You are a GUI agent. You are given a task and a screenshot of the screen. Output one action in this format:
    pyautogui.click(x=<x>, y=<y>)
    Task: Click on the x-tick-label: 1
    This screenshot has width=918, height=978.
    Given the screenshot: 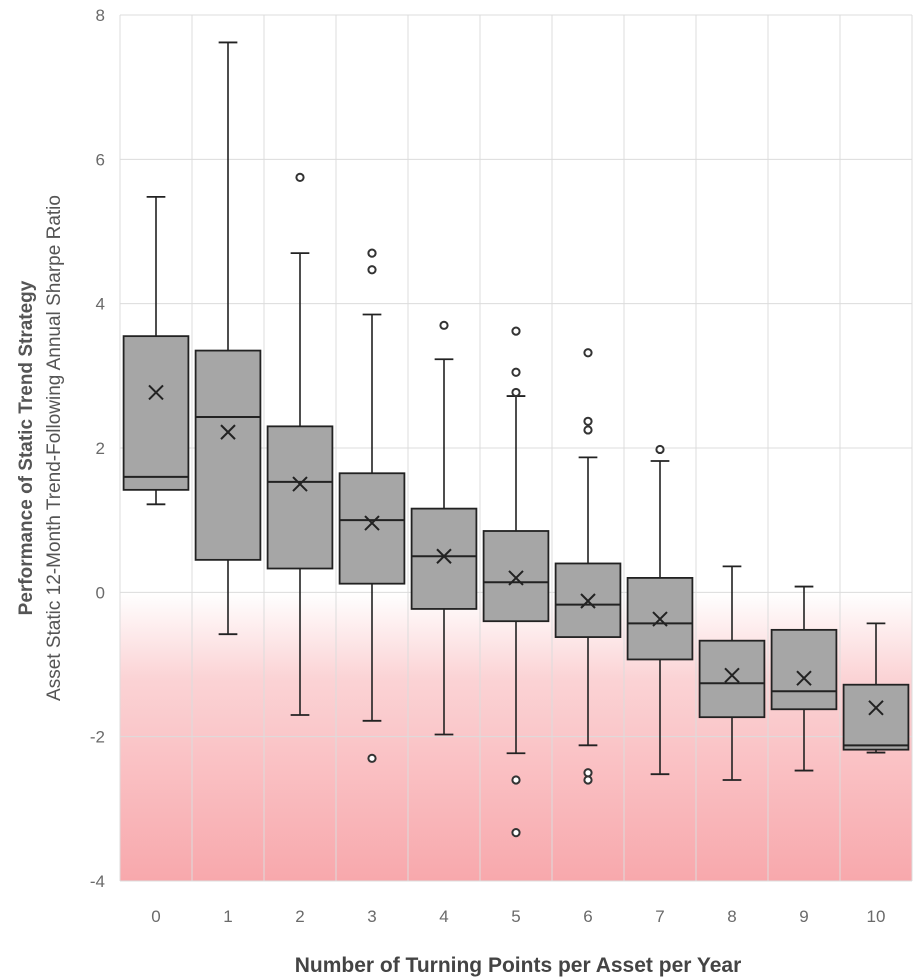 What is the action you would take?
    pyautogui.click(x=227, y=916)
    